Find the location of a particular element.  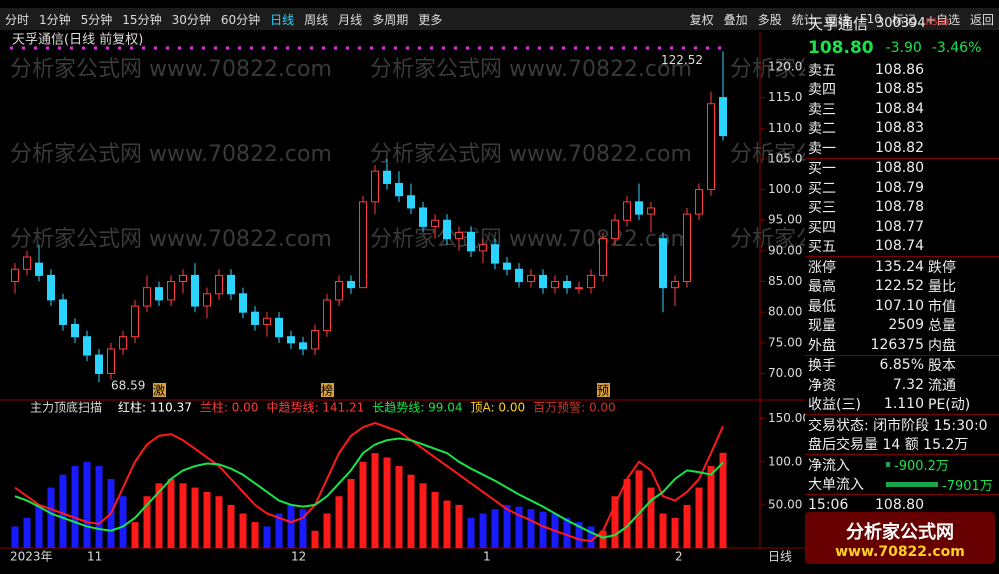

toolbar-item: 返回 is located at coordinates (981, 19).